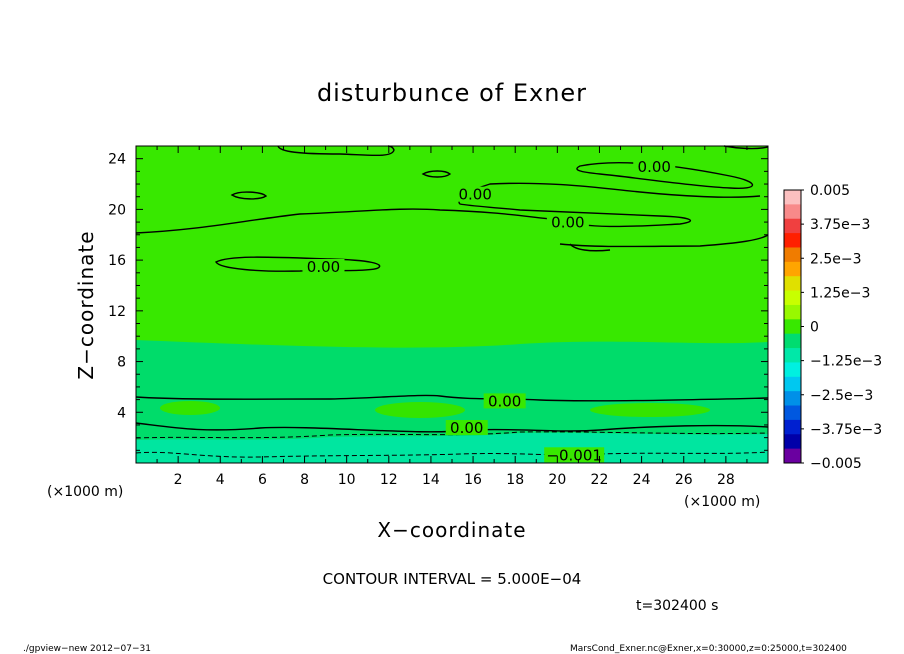 Image resolution: width=904 pixels, height=654 pixels. Describe the element at coordinates (557, 480) in the screenshot. I see `x-tick-label: 20` at that location.